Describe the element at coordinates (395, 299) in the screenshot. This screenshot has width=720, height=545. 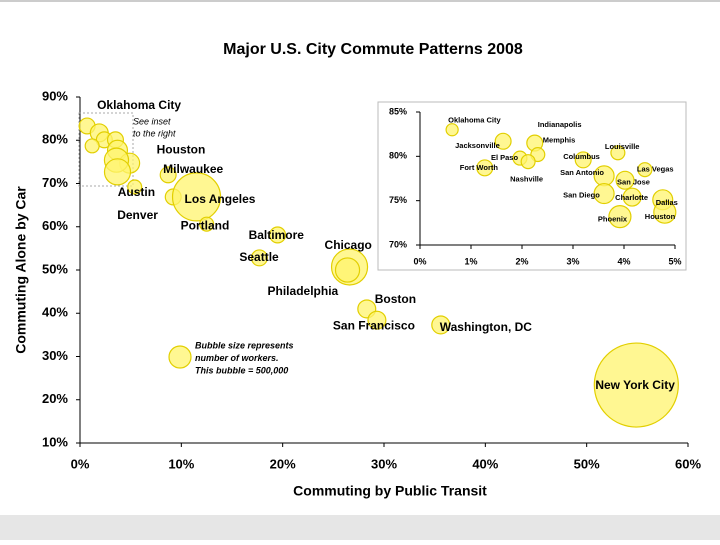
I see `bubble-label: Boston` at that location.